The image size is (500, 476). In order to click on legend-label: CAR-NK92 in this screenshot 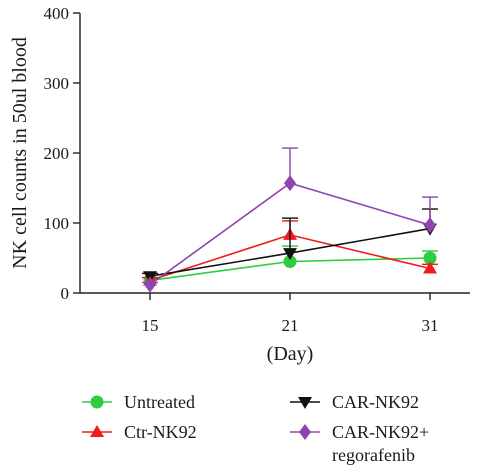, I will do `click(375, 402)`.